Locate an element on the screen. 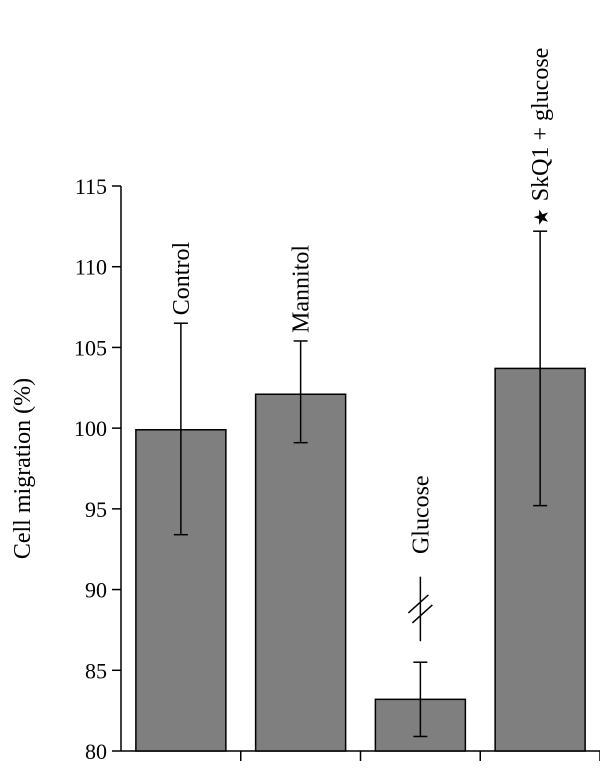 The image size is (600, 773). star-marker: ★ is located at coordinates (541, 217).